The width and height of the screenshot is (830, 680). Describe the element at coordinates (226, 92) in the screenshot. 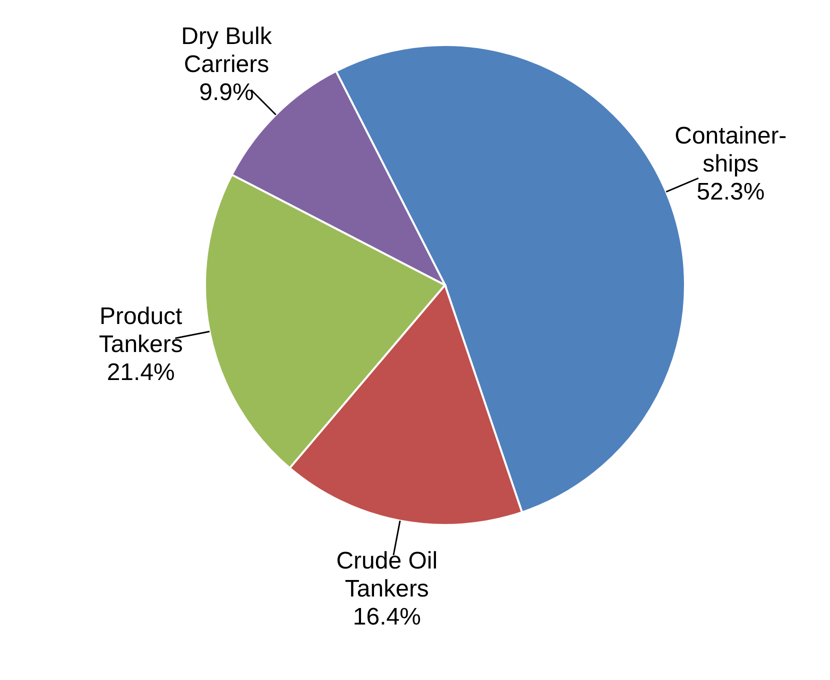

I see `data-label: 9.9%` at that location.